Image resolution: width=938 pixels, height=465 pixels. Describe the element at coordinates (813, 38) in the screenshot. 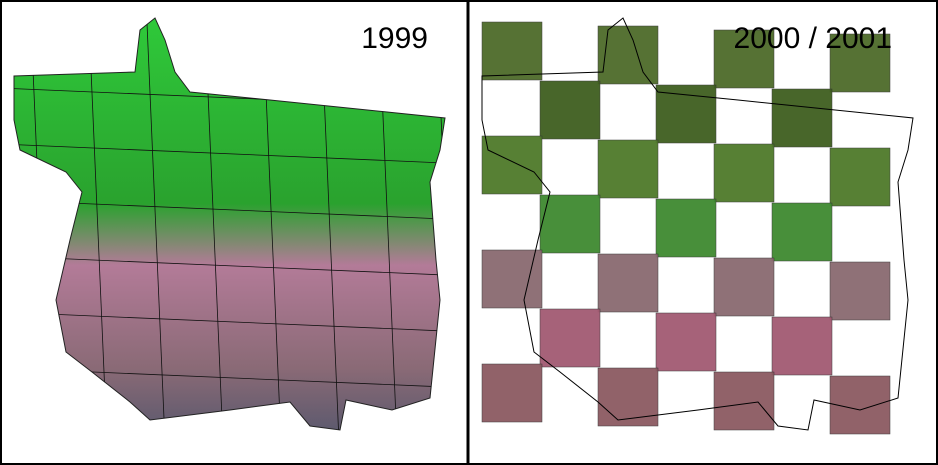

I see `panel-label: 2000 / 2001` at that location.